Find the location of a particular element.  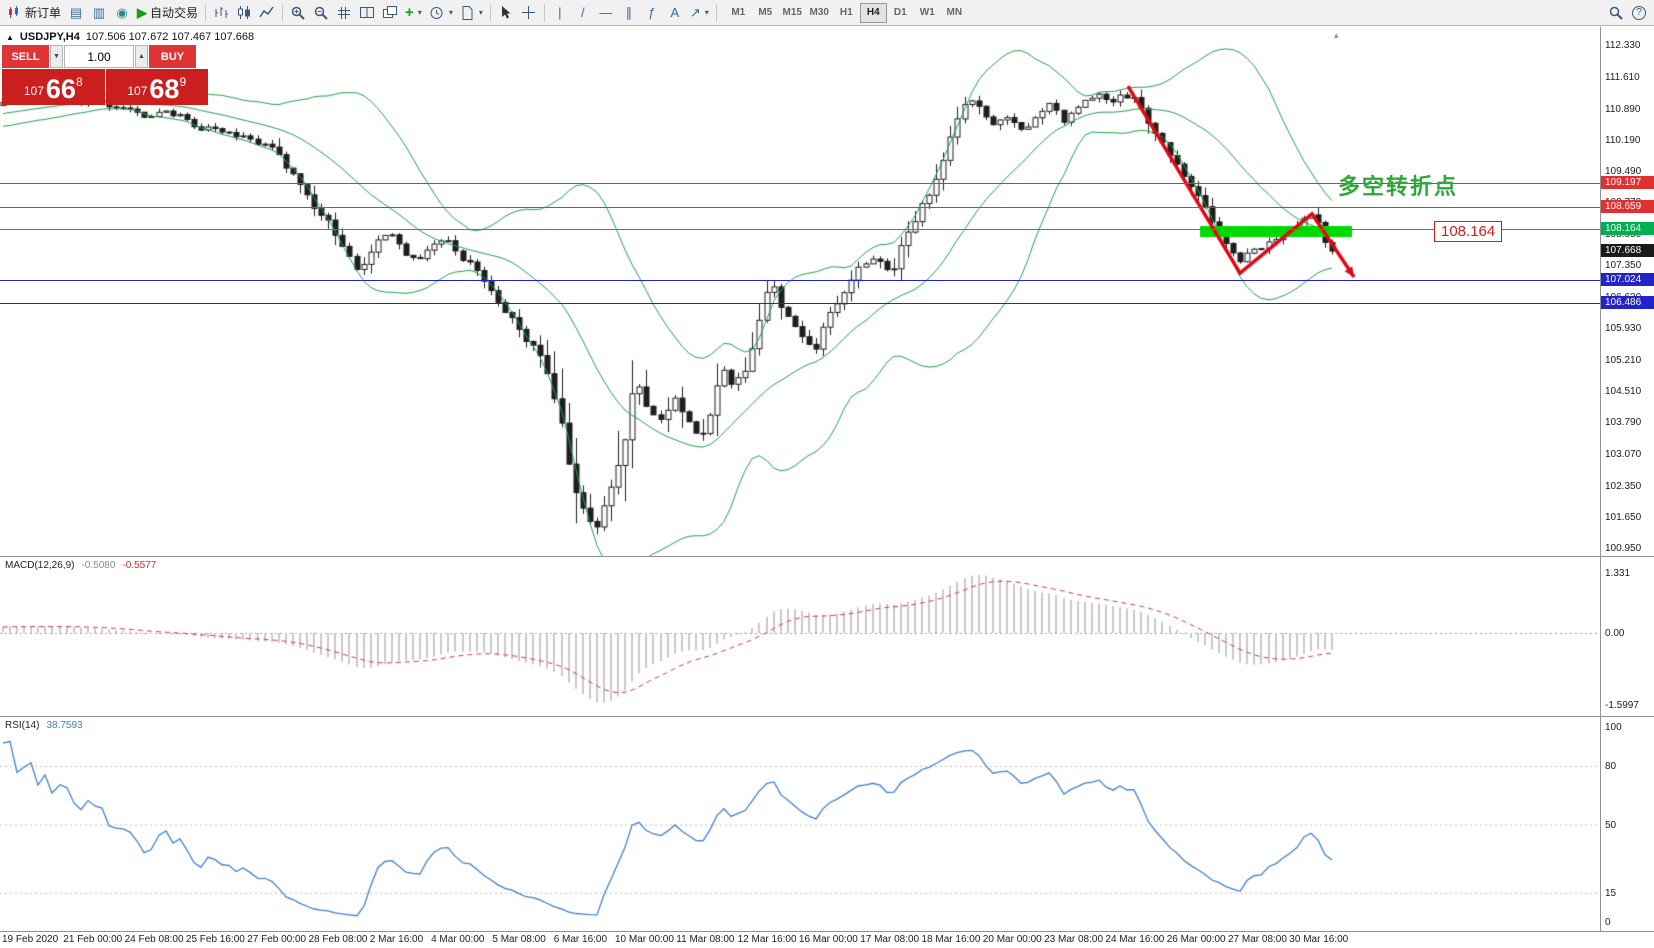

zoom-in-button is located at coordinates (298, 13).